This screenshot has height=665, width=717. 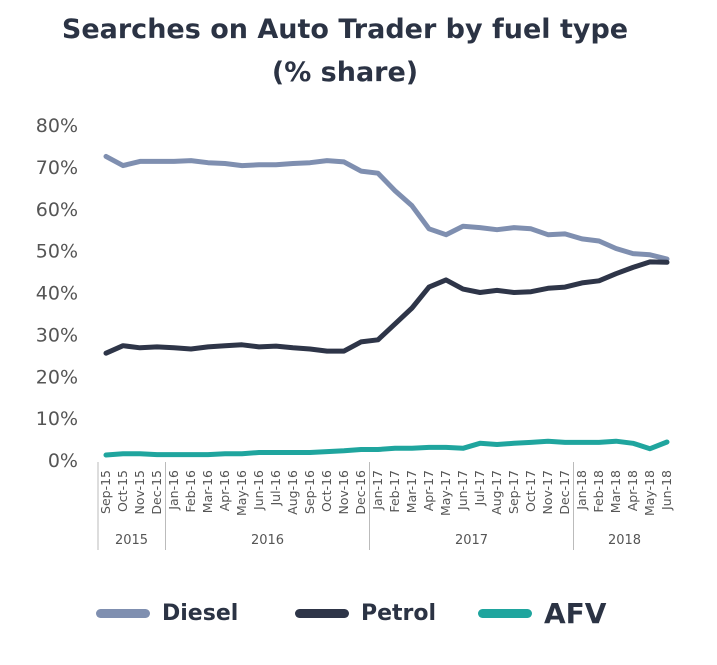 I want to click on year-label: 2017, so click(x=471, y=540).